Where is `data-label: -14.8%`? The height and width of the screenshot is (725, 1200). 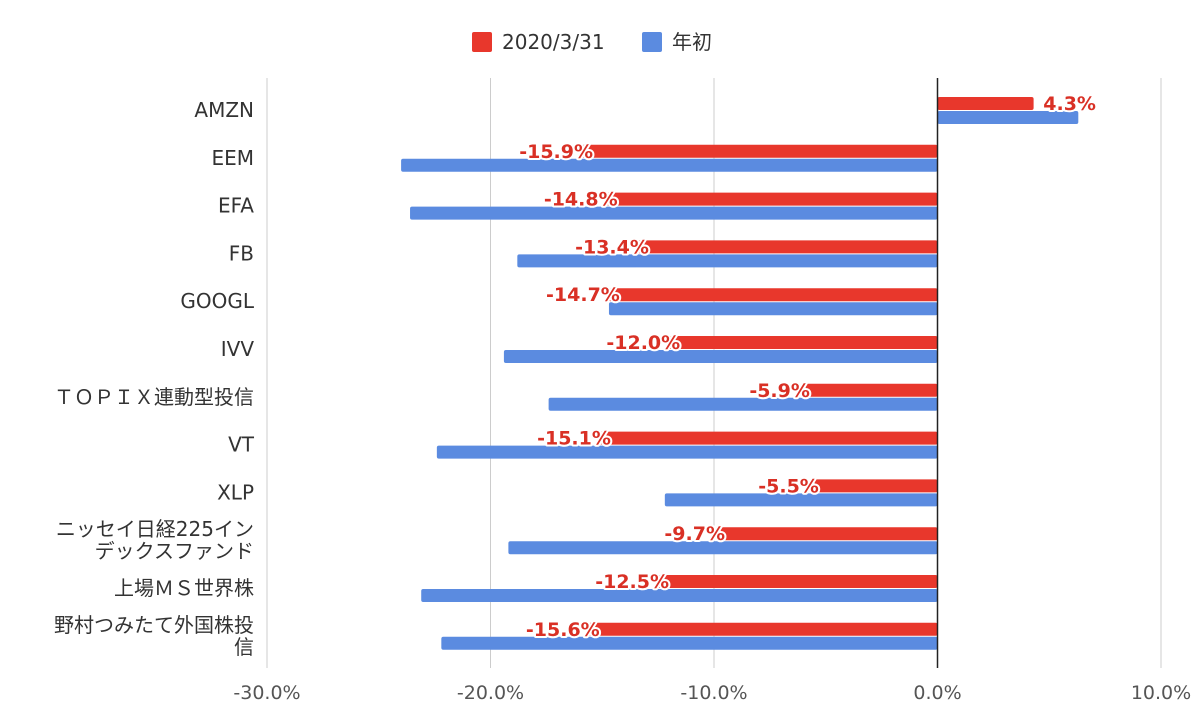
data-label: -14.8% is located at coordinates (581, 200).